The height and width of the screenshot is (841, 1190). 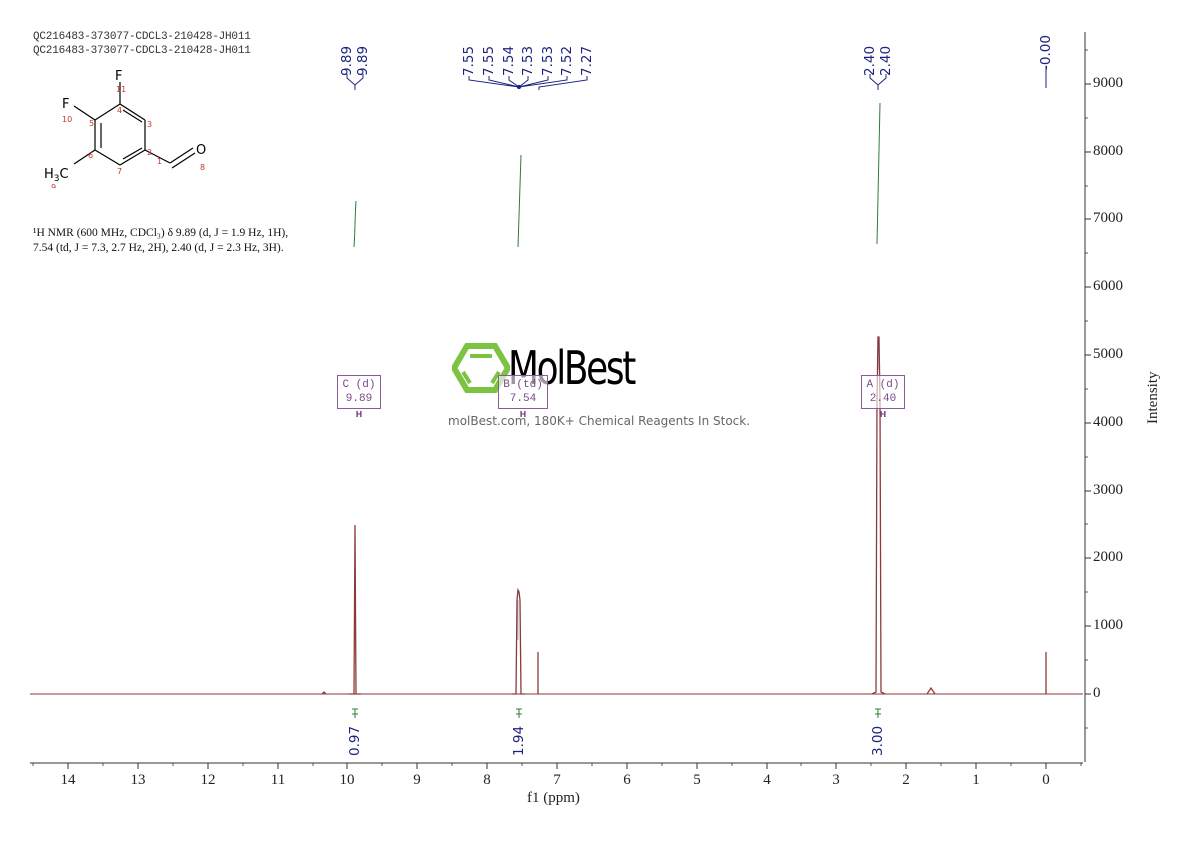 I want to click on x-tick-label: 4, so click(x=767, y=780).